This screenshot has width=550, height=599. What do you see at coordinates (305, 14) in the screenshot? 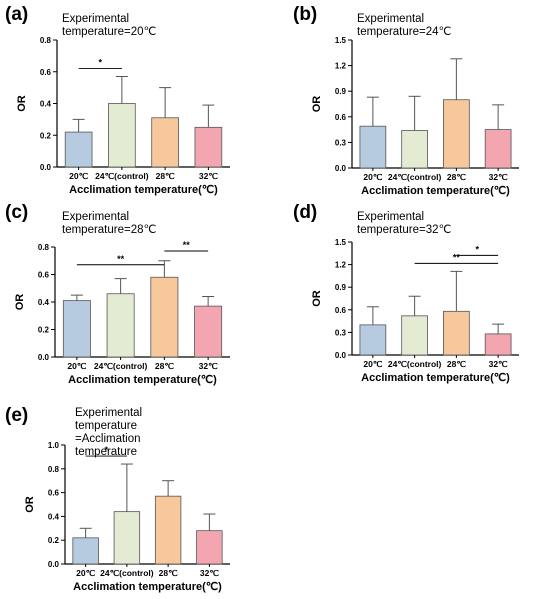
I see `panel-letter: (b)` at bounding box center [305, 14].